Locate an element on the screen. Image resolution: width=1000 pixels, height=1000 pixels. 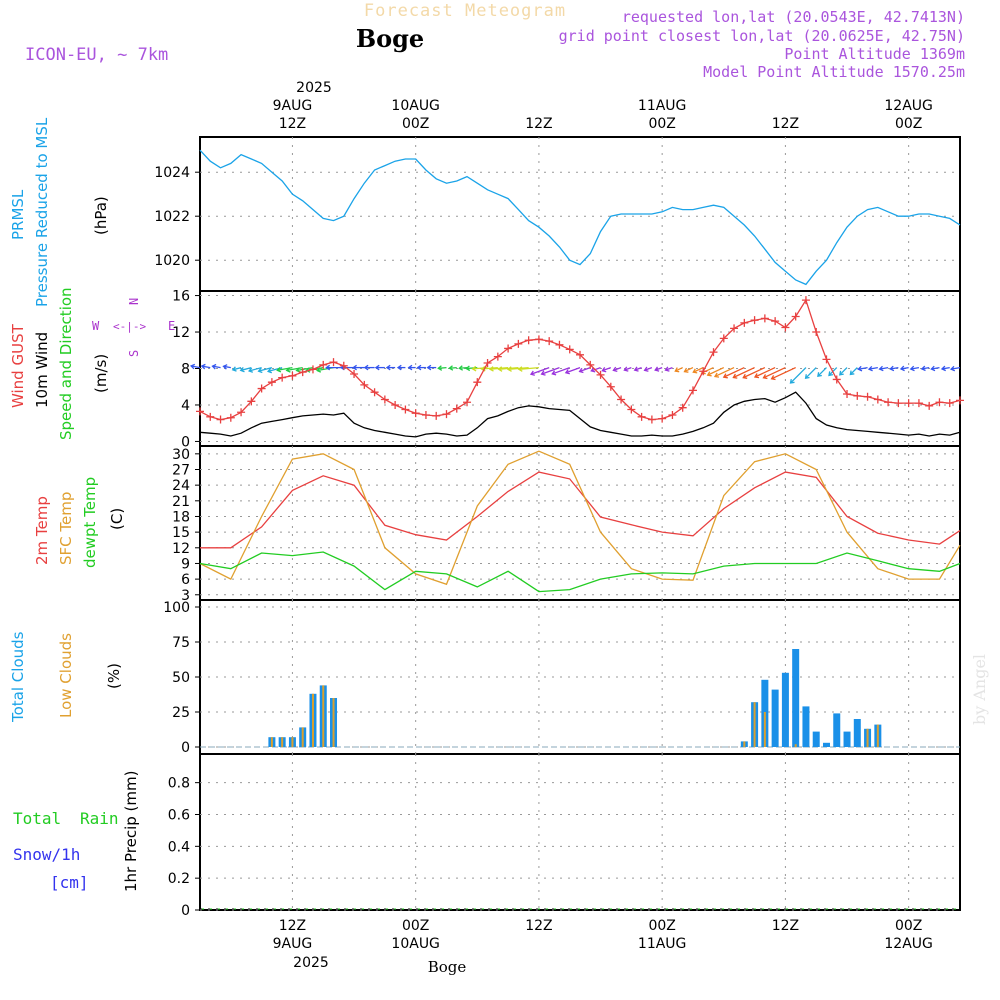
pressure-tick-label: 1022 is located at coordinates (172, 217).